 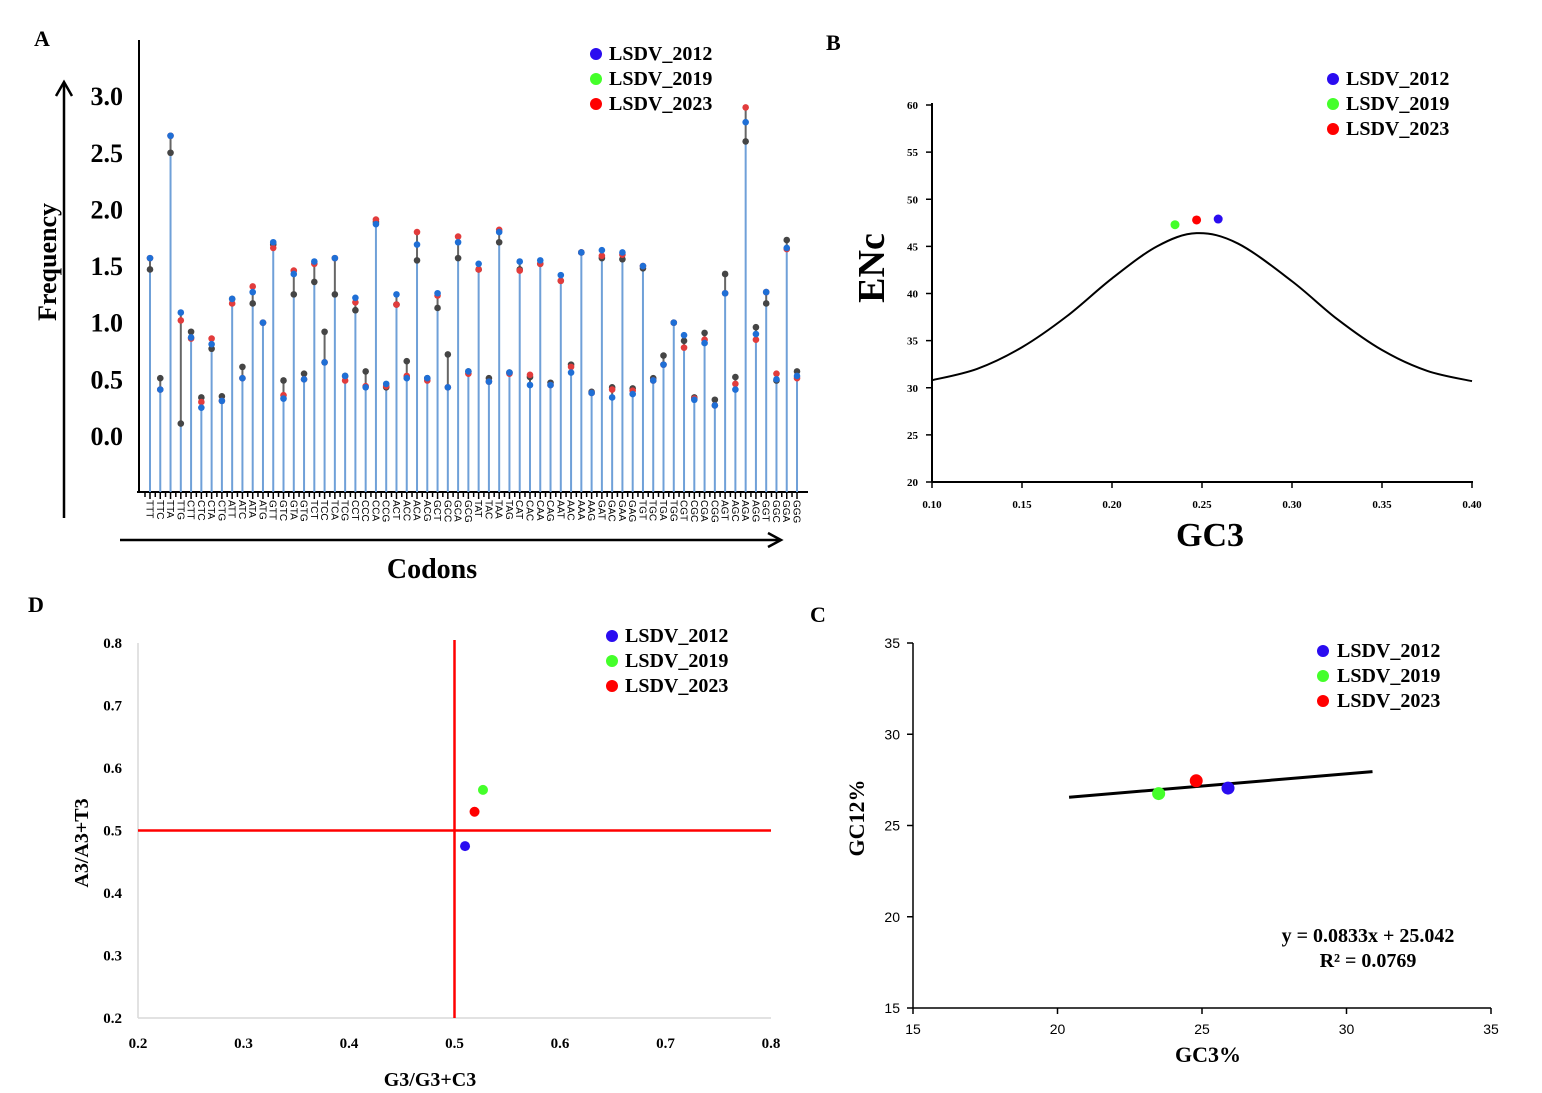 What do you see at coordinates (107, 209) in the screenshot?
I see `y-tick-label: 2.0` at bounding box center [107, 209].